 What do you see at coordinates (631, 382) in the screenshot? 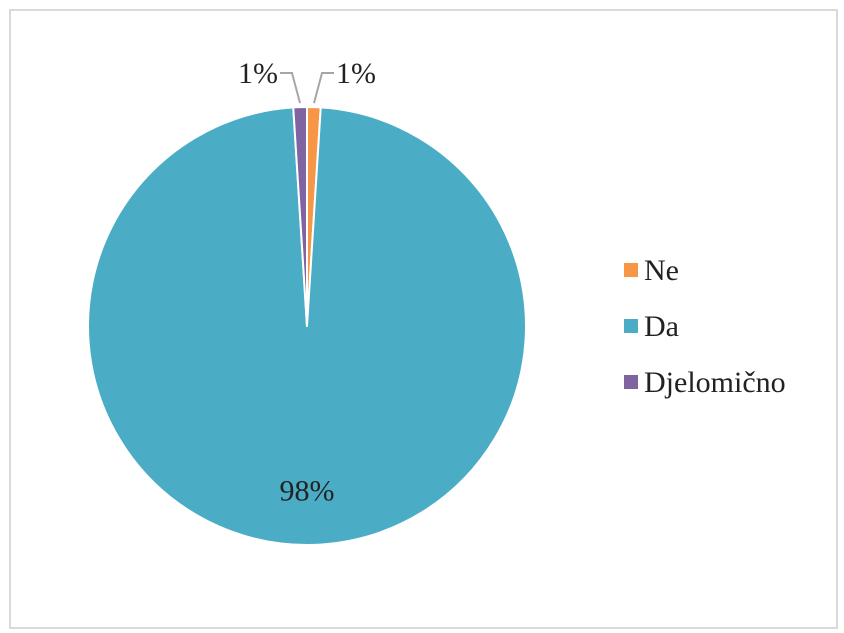
I see `legend-swatch-djelomicno` at bounding box center [631, 382].